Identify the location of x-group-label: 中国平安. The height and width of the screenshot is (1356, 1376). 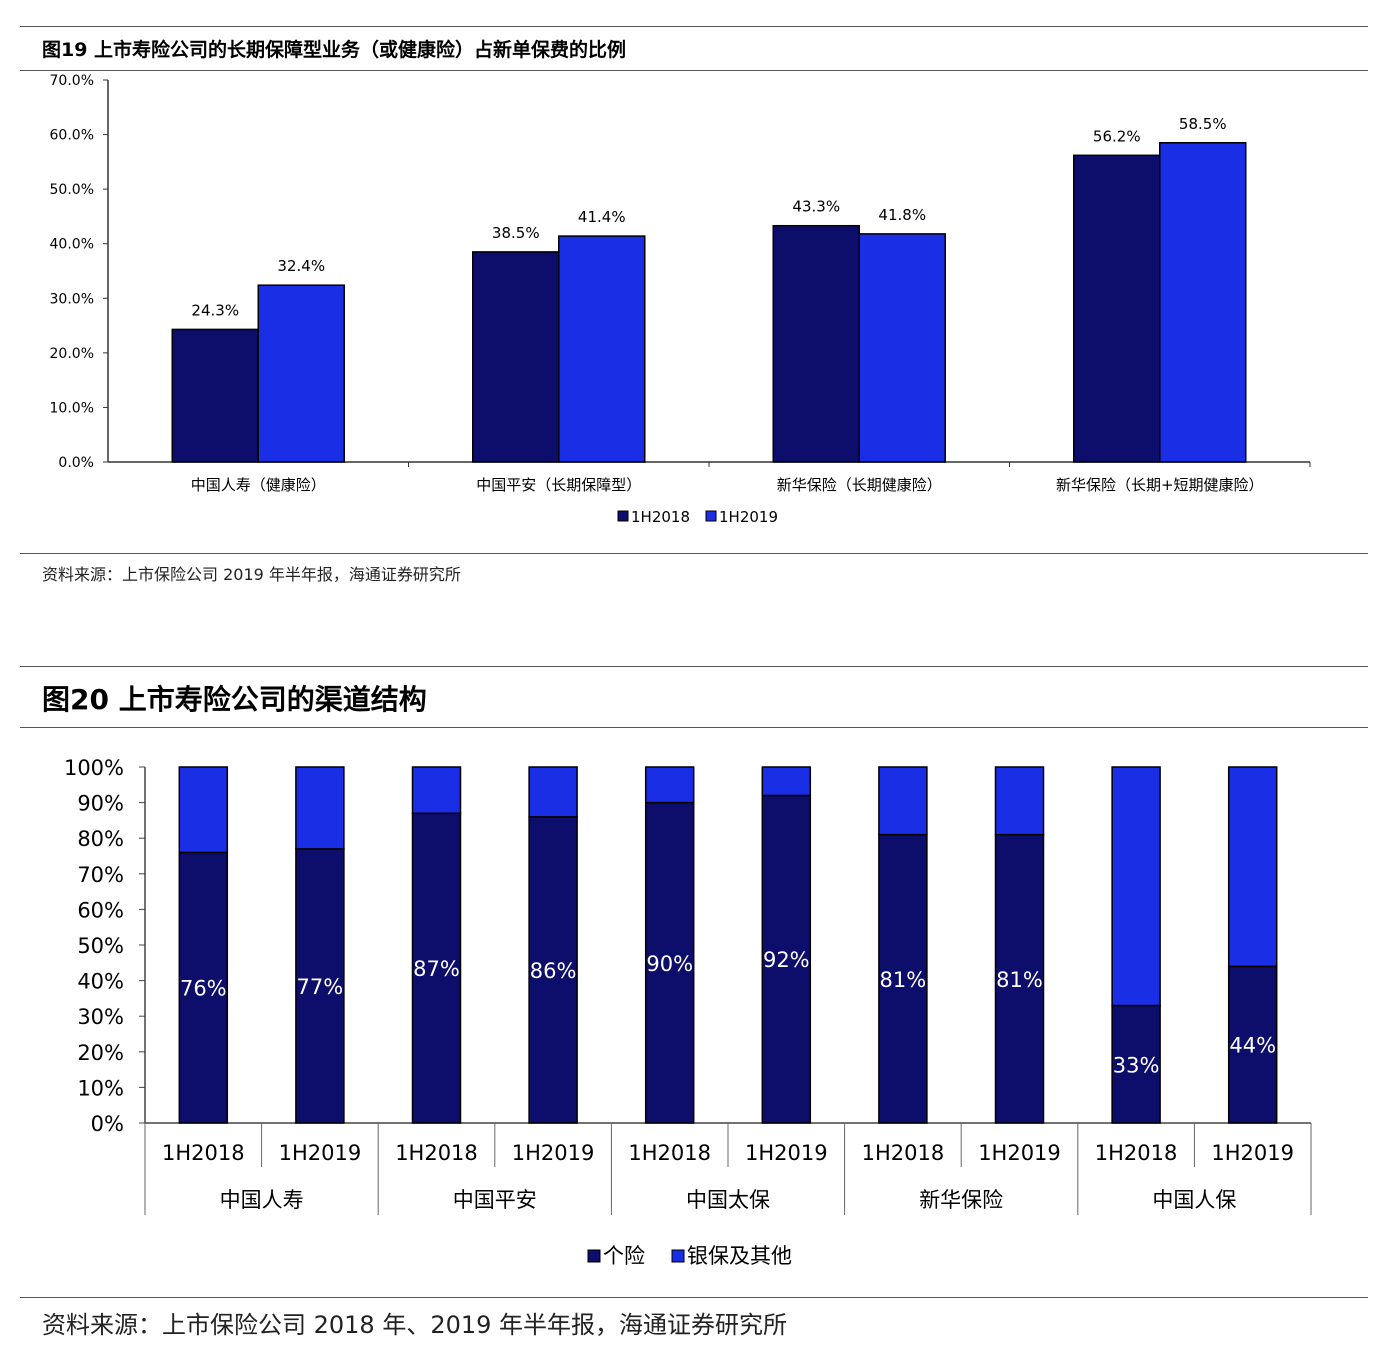
(495, 1200).